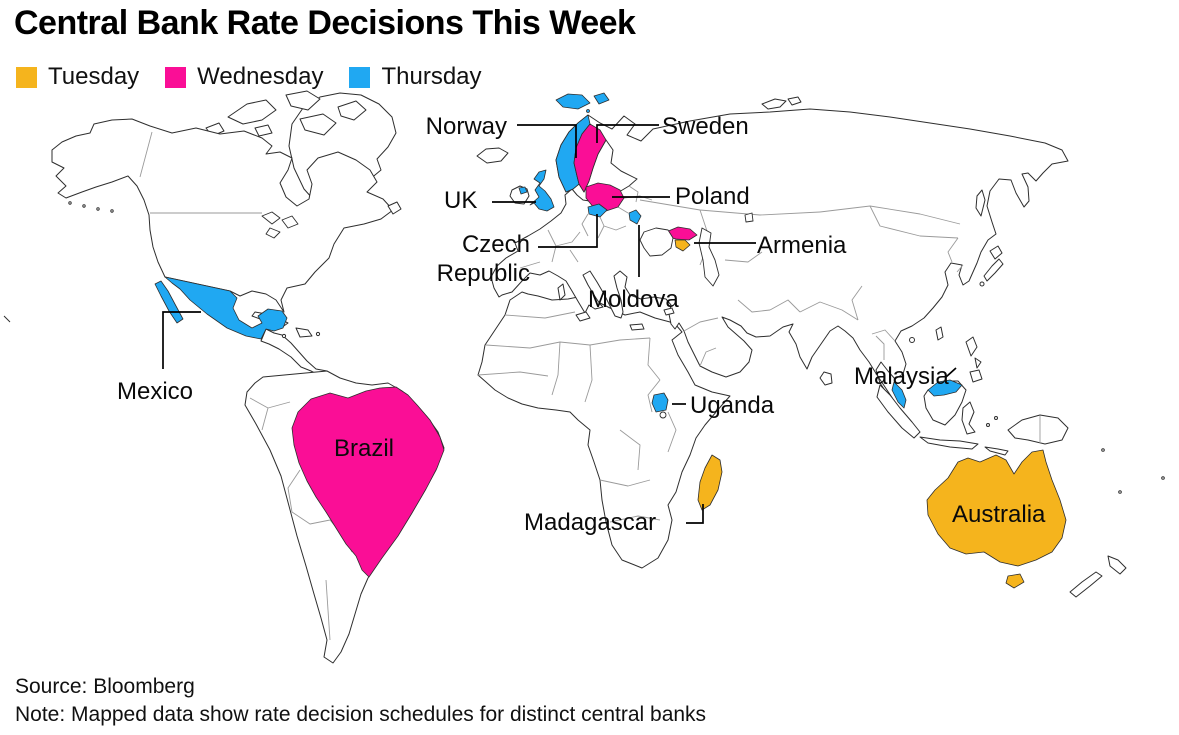  I want to click on label-armenia: Armenia, so click(802, 245).